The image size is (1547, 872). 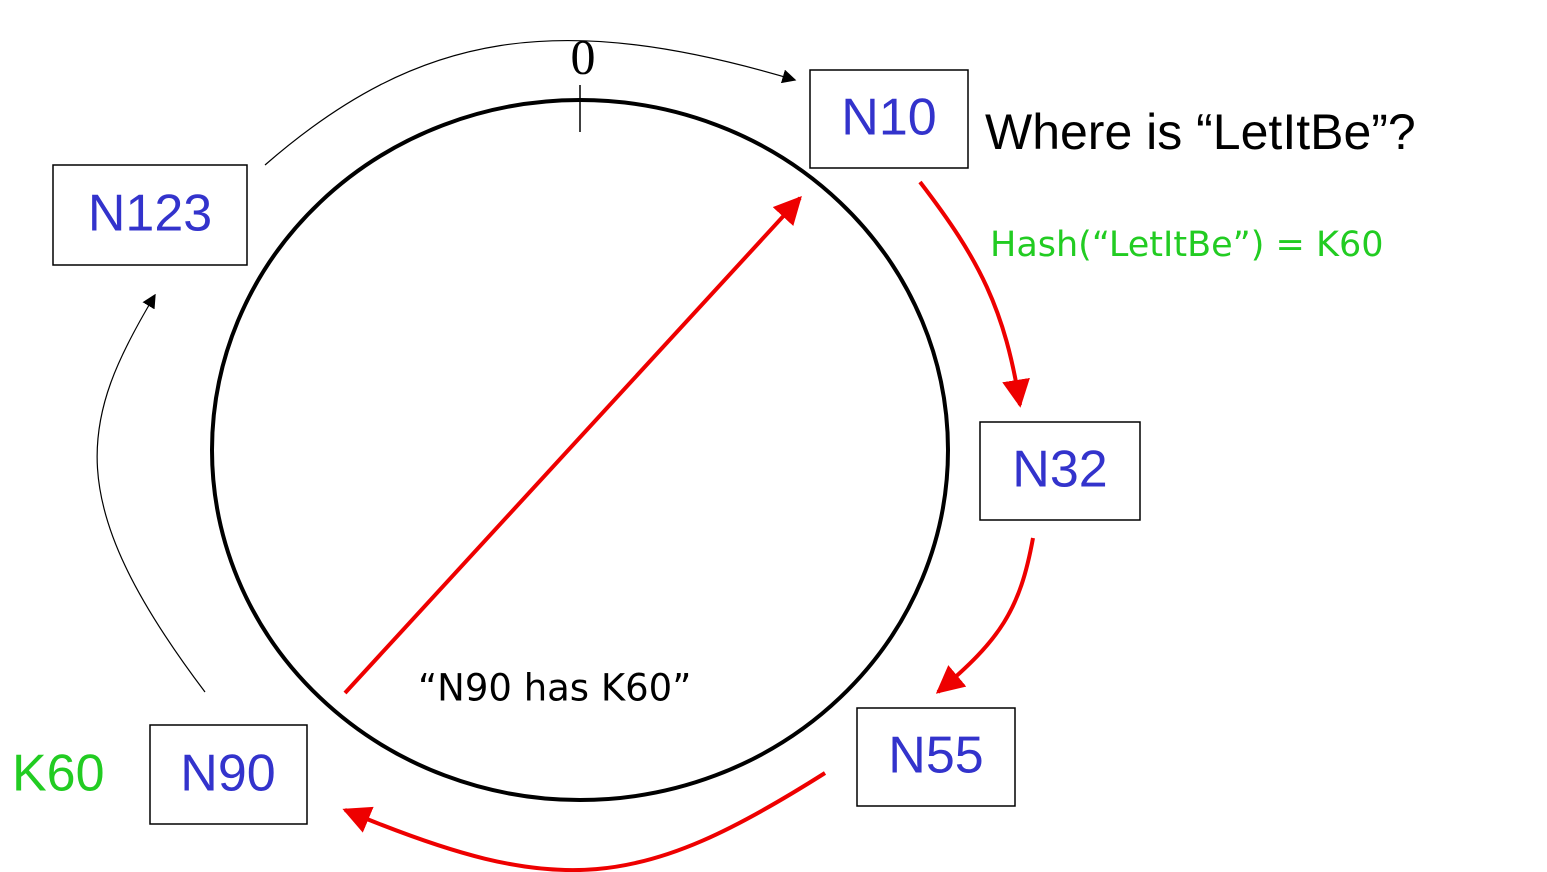 I want to click on node-label: N55, so click(x=935, y=756).